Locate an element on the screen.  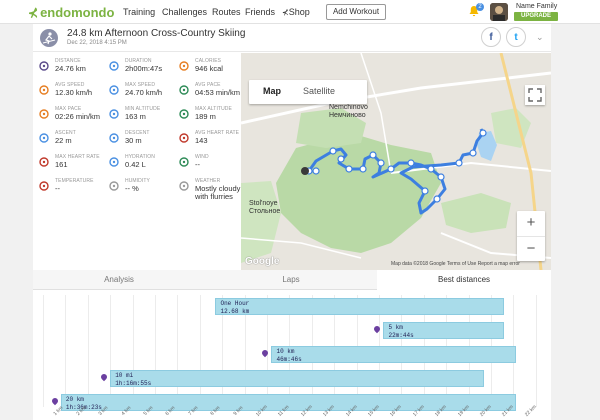
stat-temperature: TEMPERATURE -- is located at coordinates (67, 188).